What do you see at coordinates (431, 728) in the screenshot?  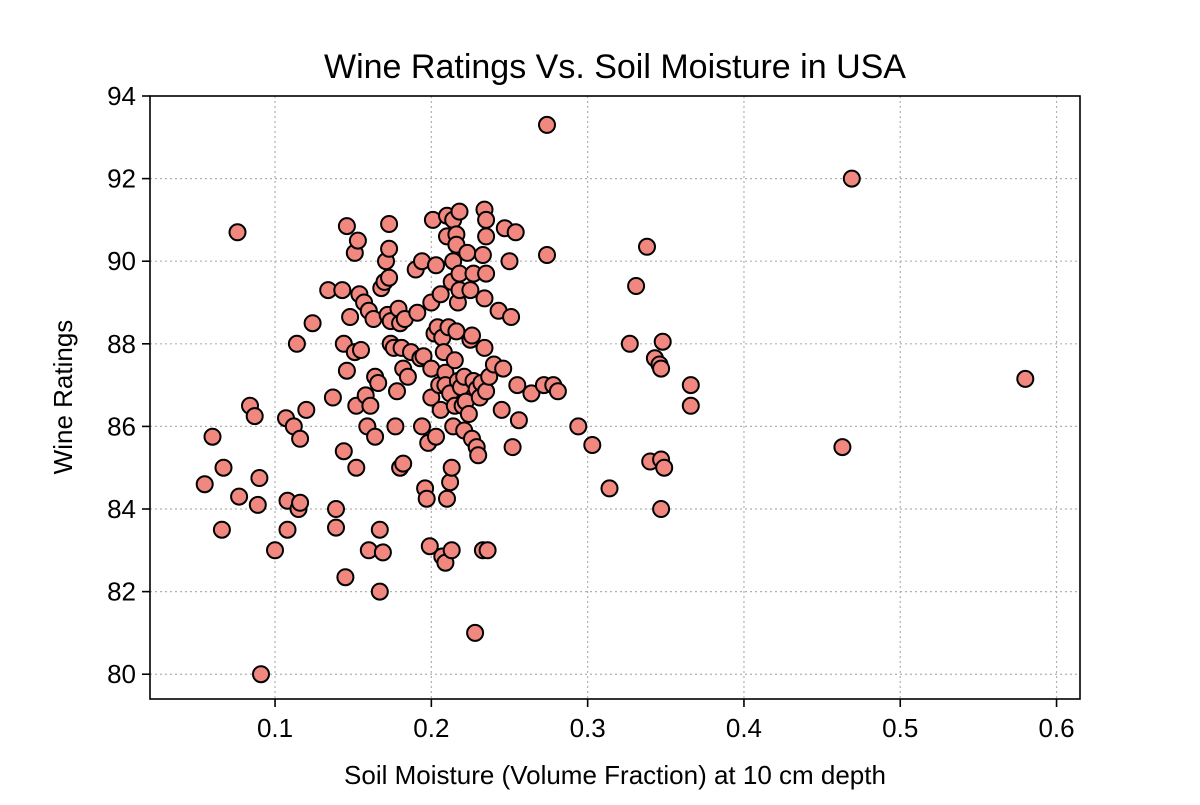 I see `x-tick-label: 0.2` at bounding box center [431, 728].